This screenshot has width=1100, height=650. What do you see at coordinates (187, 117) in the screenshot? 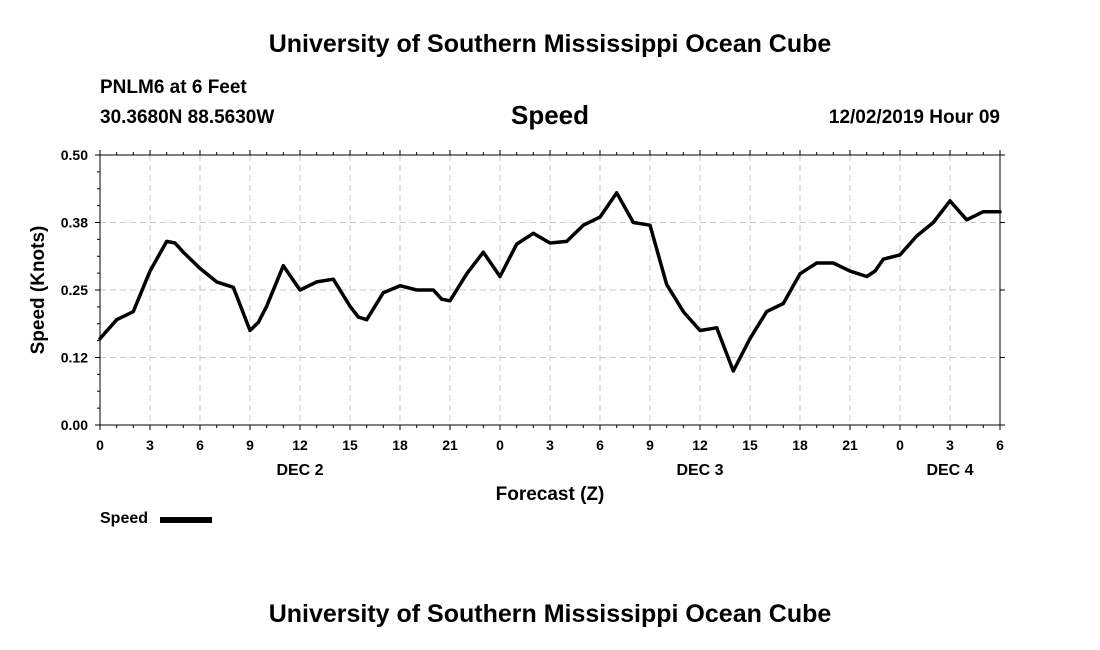
I see `station-coords: 30.3680N 88.5630W` at bounding box center [187, 117].